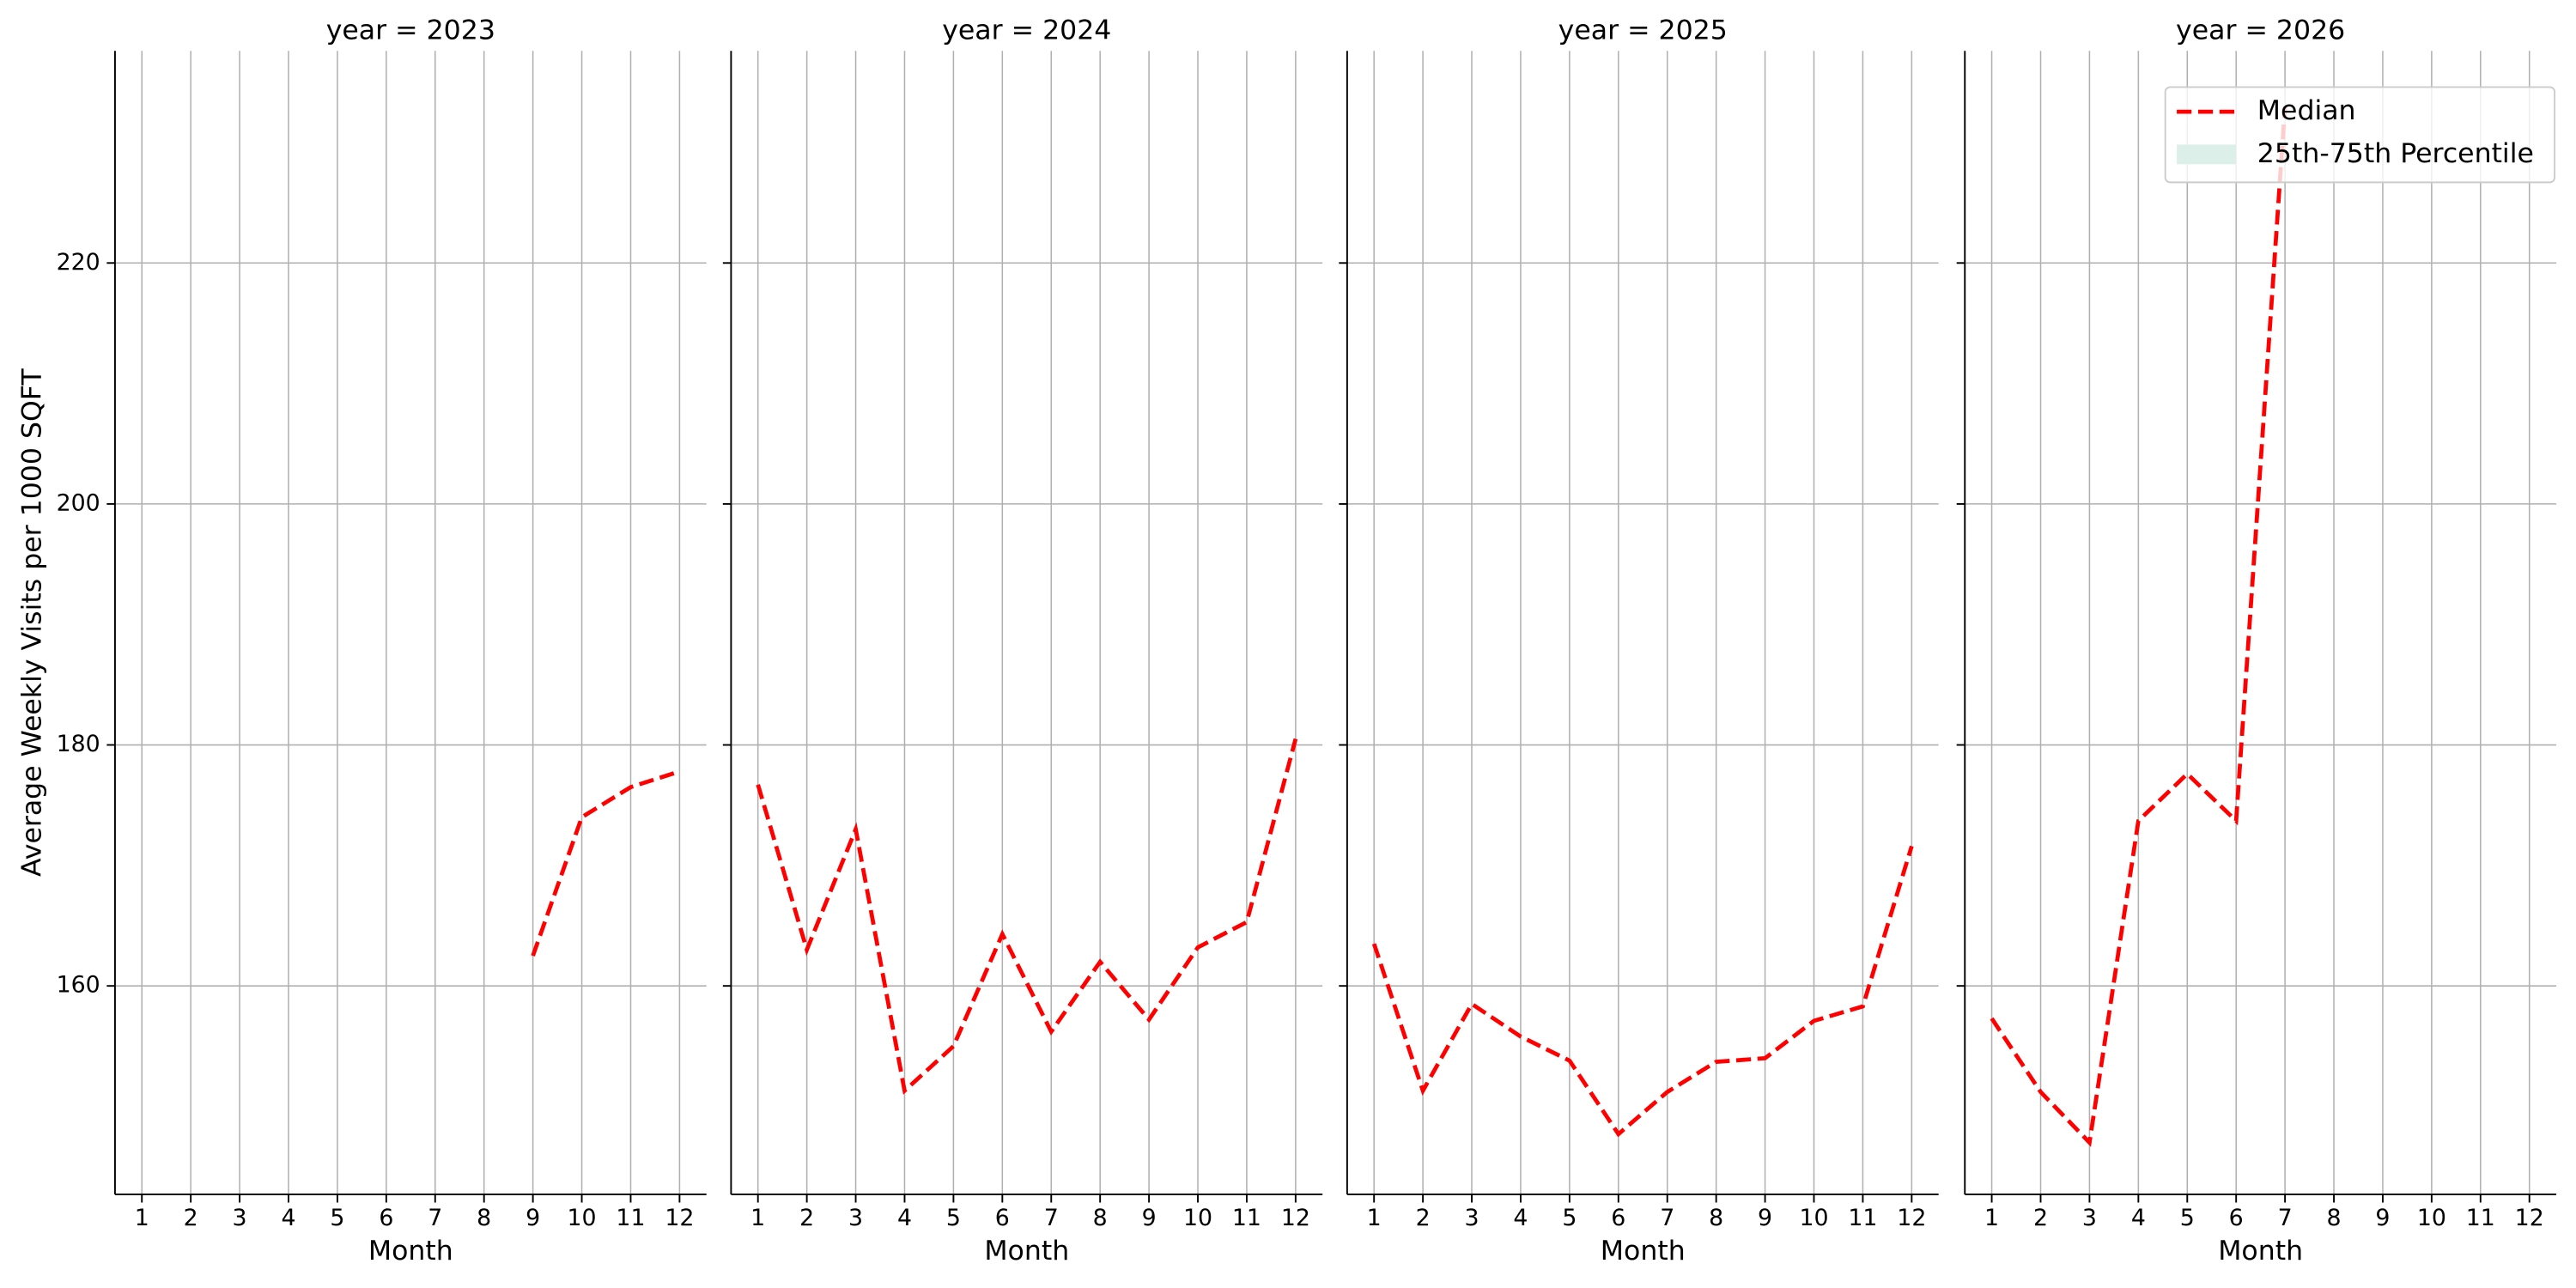 The image size is (2576, 1288). I want to click on facet-title: year = 2023, so click(410, 31).